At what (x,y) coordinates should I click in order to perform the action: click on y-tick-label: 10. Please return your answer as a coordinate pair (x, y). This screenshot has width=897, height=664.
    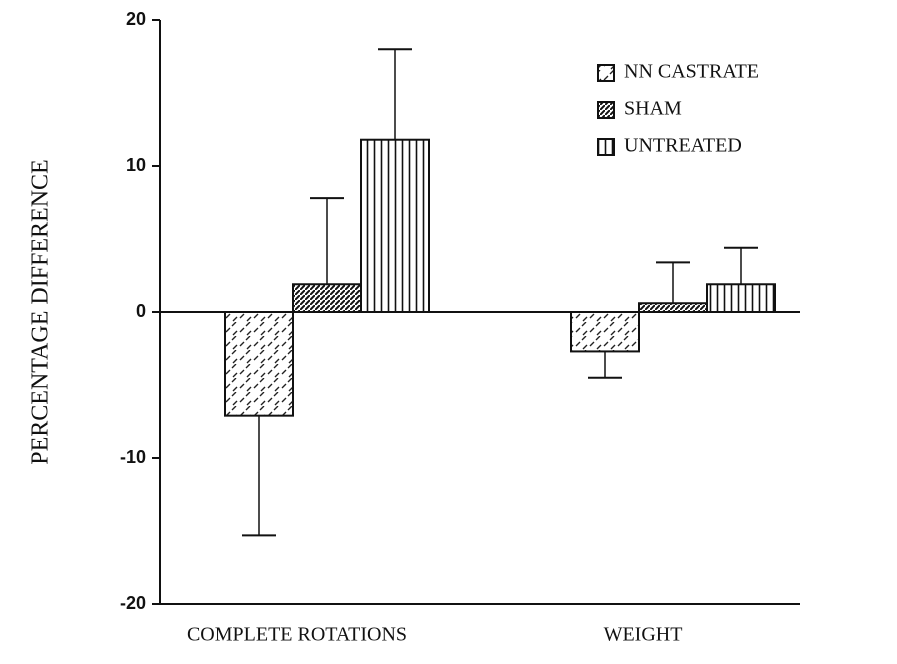
    Looking at the image, I should click on (136, 165).